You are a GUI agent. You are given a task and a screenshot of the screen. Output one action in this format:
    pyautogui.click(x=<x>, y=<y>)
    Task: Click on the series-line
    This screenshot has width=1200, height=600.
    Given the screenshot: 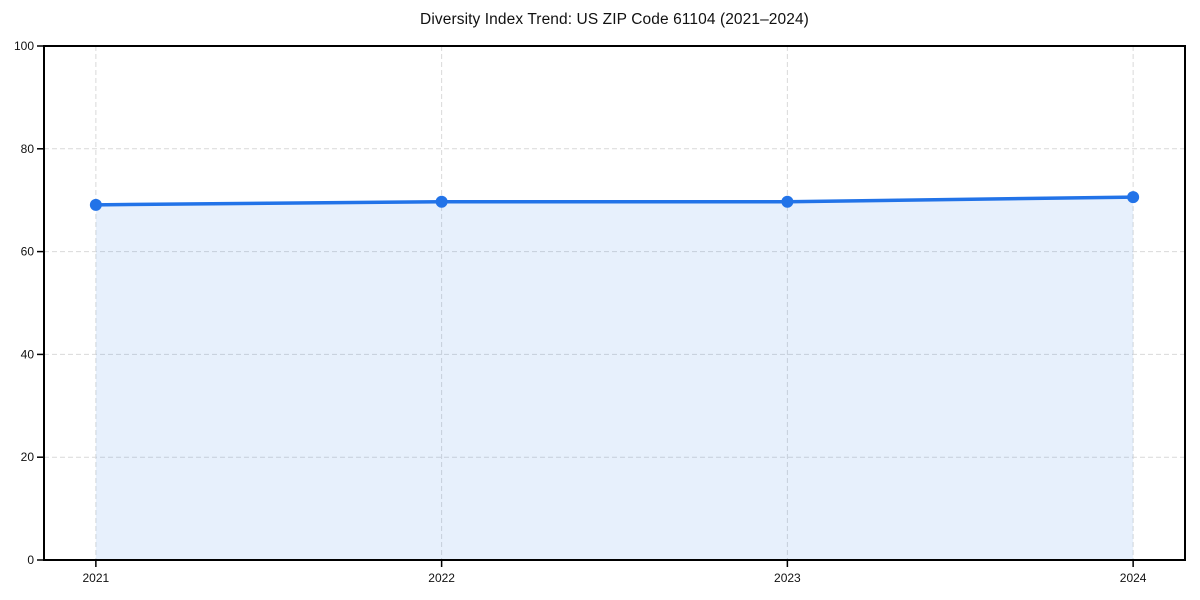 What is the action you would take?
    pyautogui.click(x=614, y=201)
    